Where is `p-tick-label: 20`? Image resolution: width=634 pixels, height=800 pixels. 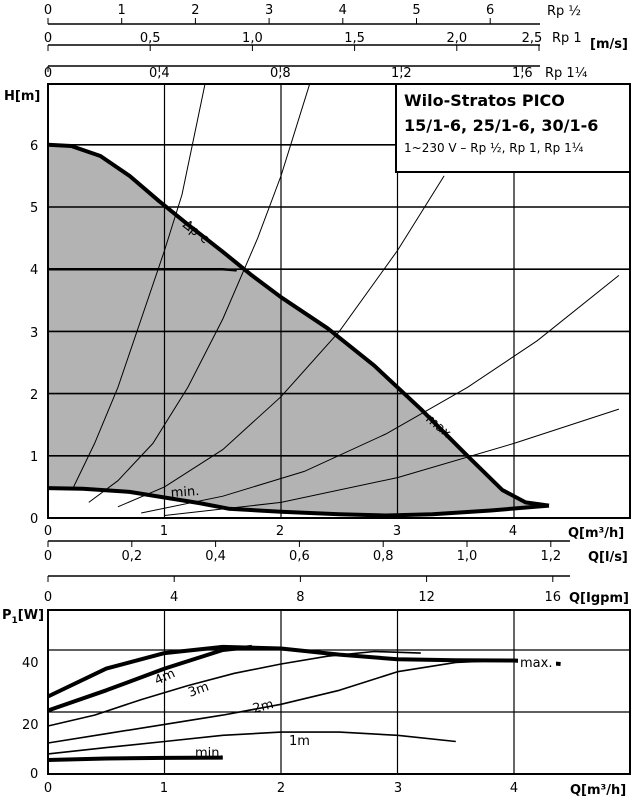 p-tick-label: 20 is located at coordinates (30, 725).